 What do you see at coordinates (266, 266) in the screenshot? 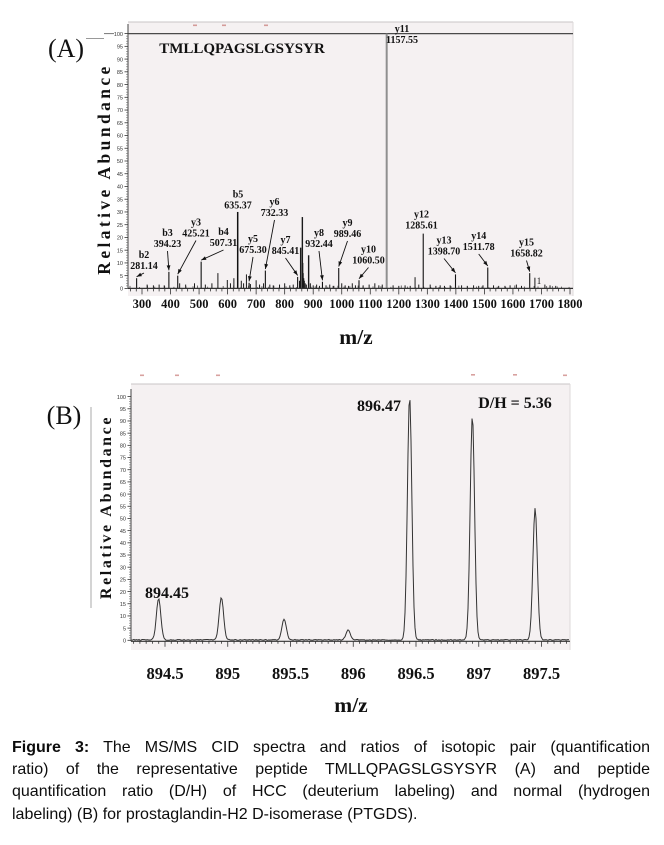
I see `panel-a-arrow-y6-head` at bounding box center [266, 266].